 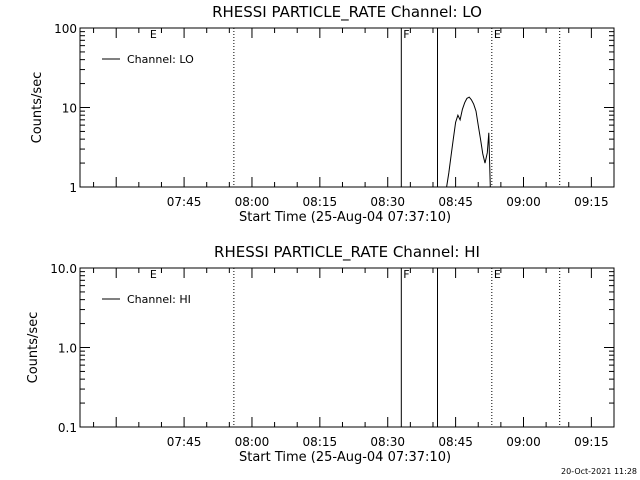 I want to click on p2-xtick-label: 08:15, so click(x=320, y=442).